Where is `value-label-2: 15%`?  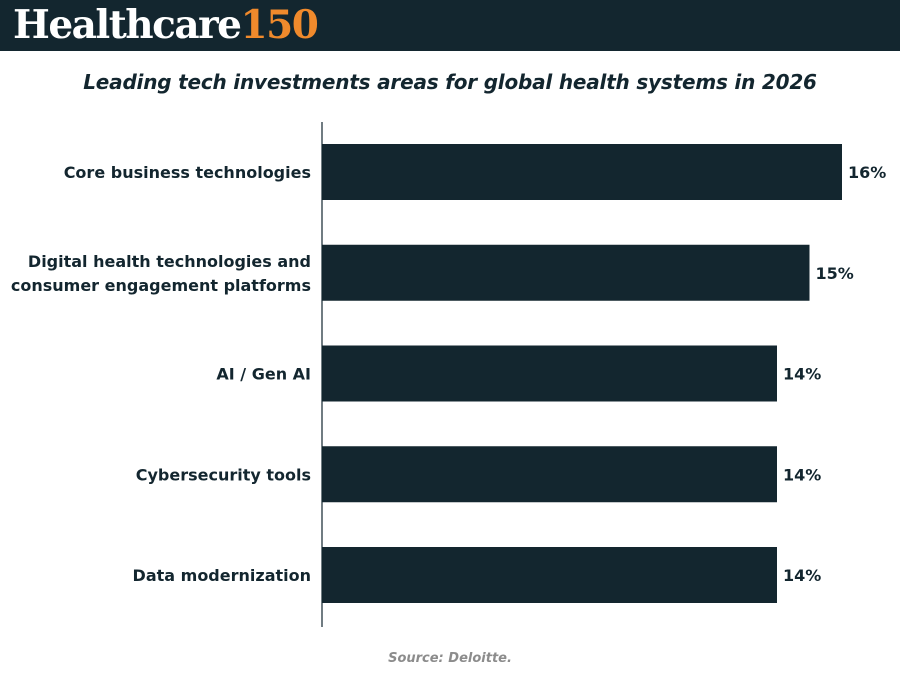 value-label-2: 15% is located at coordinates (835, 273).